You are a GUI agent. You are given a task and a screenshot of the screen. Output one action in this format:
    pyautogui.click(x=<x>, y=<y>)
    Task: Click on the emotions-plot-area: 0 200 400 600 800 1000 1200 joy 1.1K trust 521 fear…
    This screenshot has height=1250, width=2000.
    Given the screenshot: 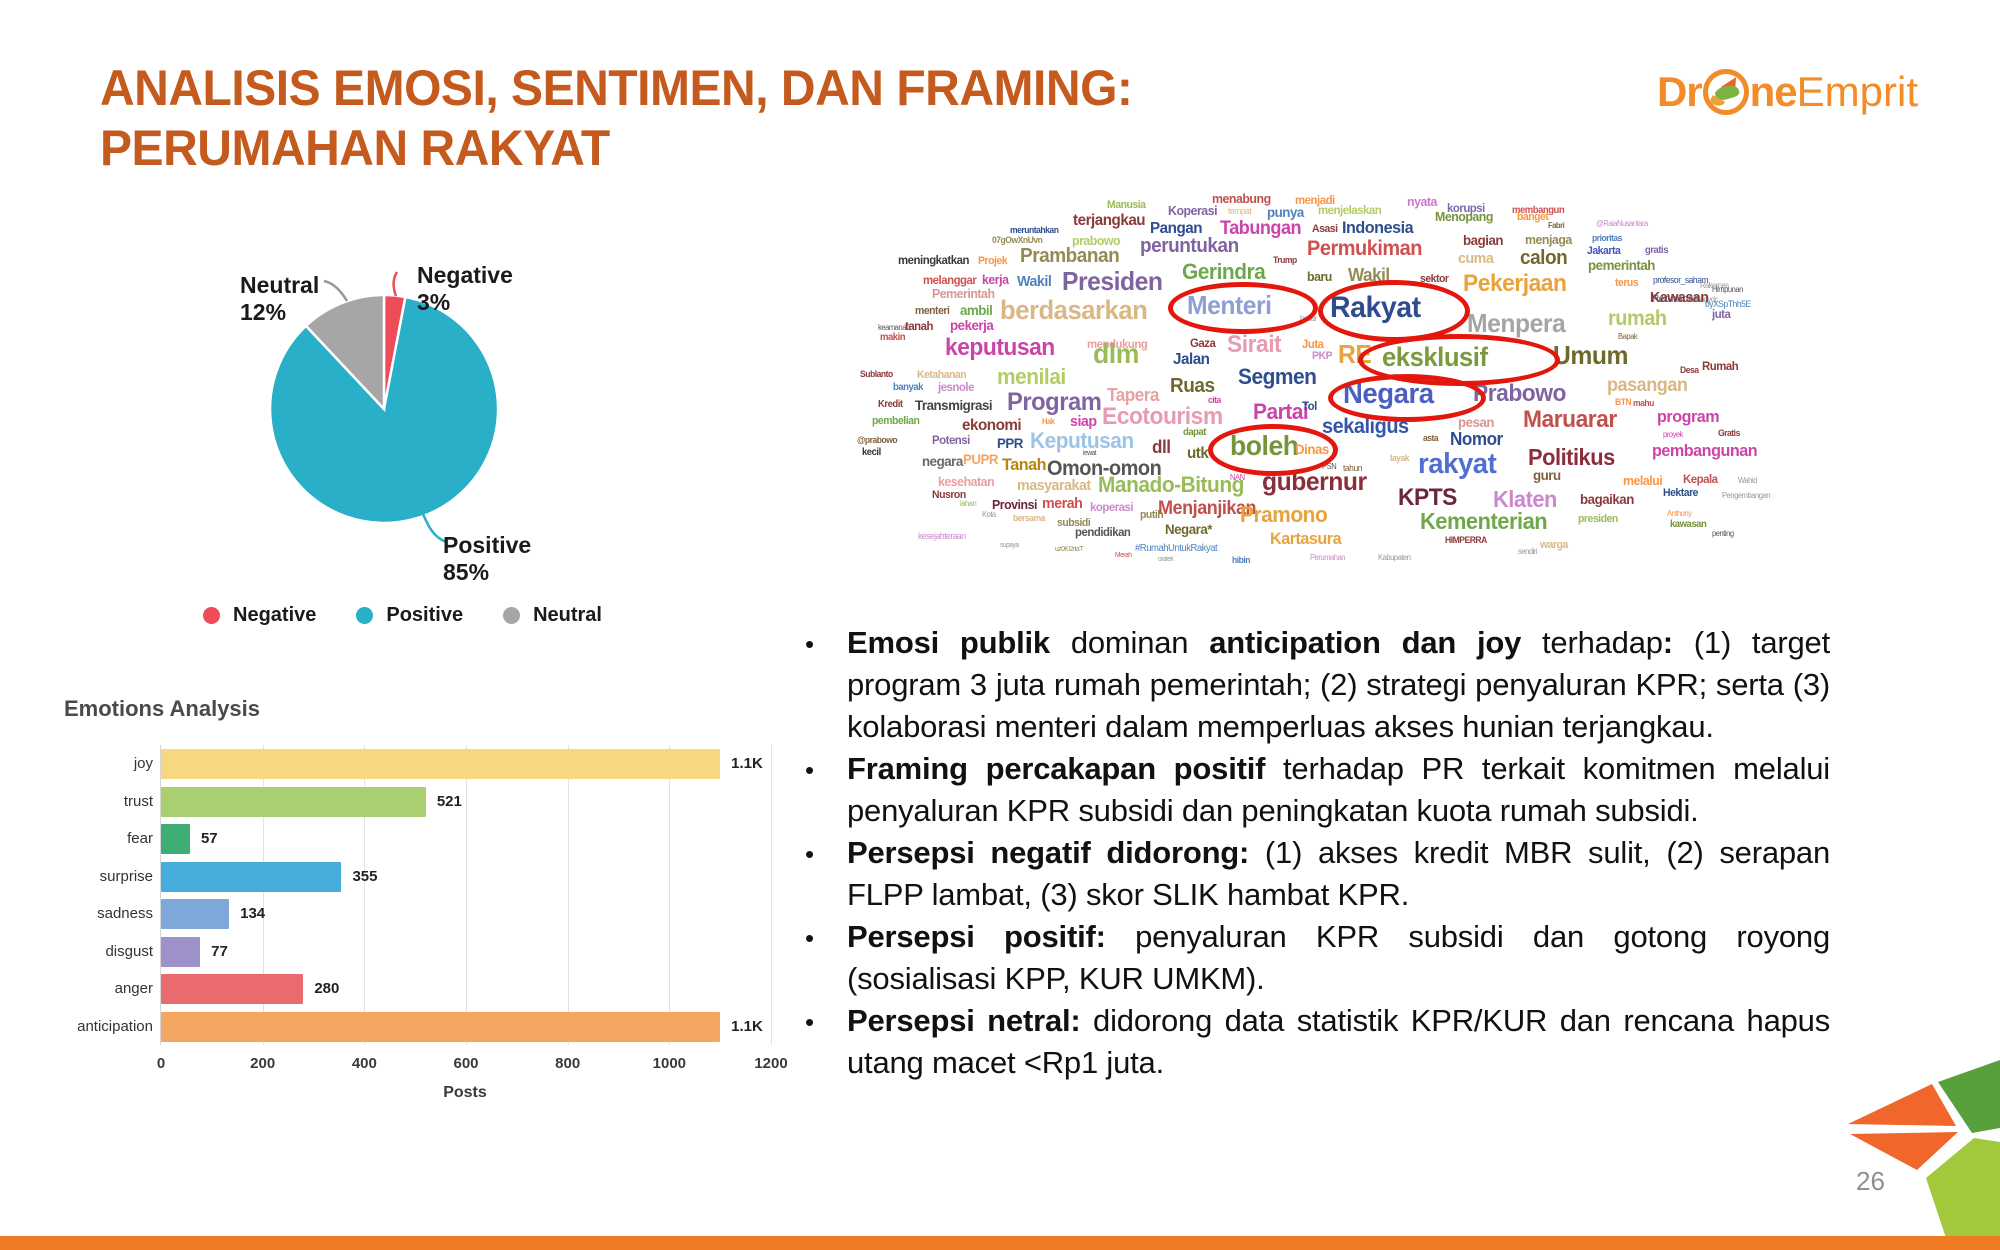 What is the action you would take?
    pyautogui.click(x=432, y=908)
    